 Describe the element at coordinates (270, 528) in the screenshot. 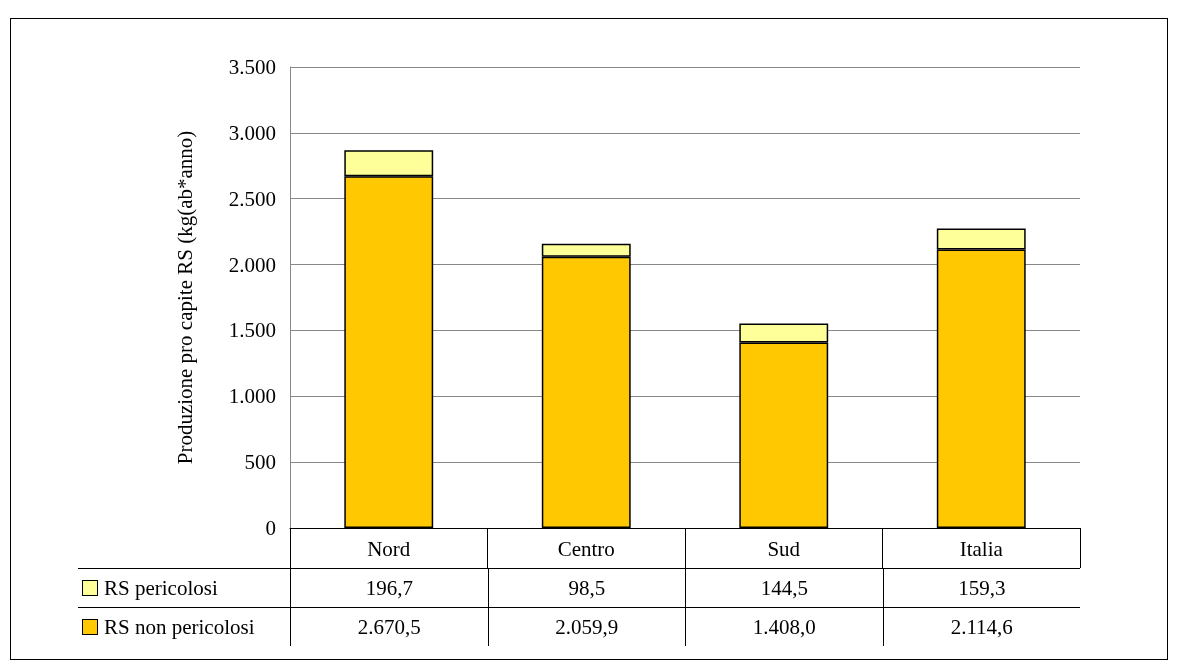

I see `y-tick-label: 0` at that location.